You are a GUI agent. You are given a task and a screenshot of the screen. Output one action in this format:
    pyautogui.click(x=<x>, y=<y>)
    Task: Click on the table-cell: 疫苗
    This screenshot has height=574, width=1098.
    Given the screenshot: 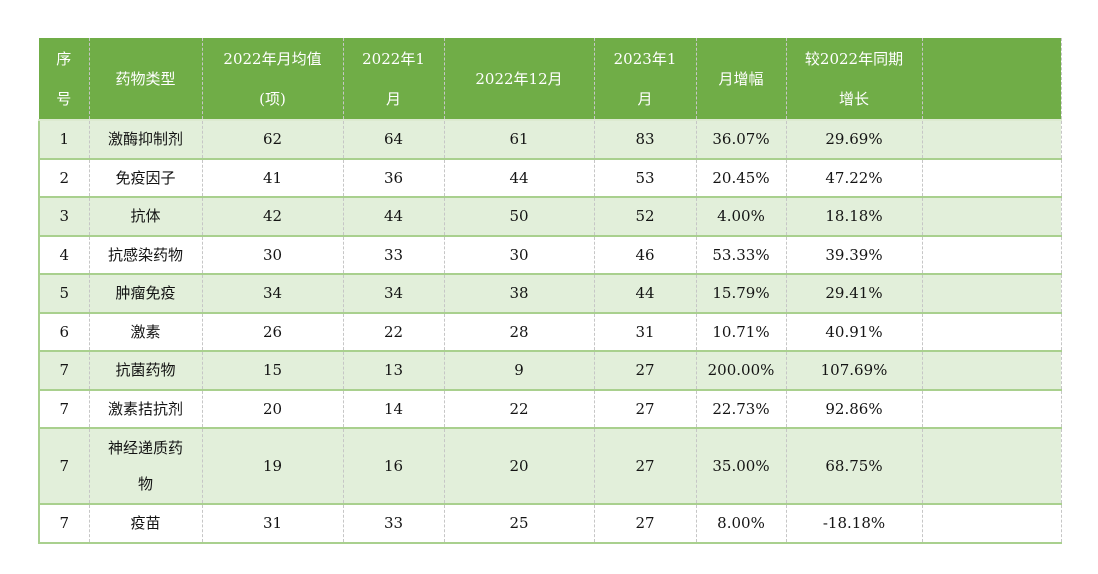 What is the action you would take?
    pyautogui.click(x=146, y=524)
    